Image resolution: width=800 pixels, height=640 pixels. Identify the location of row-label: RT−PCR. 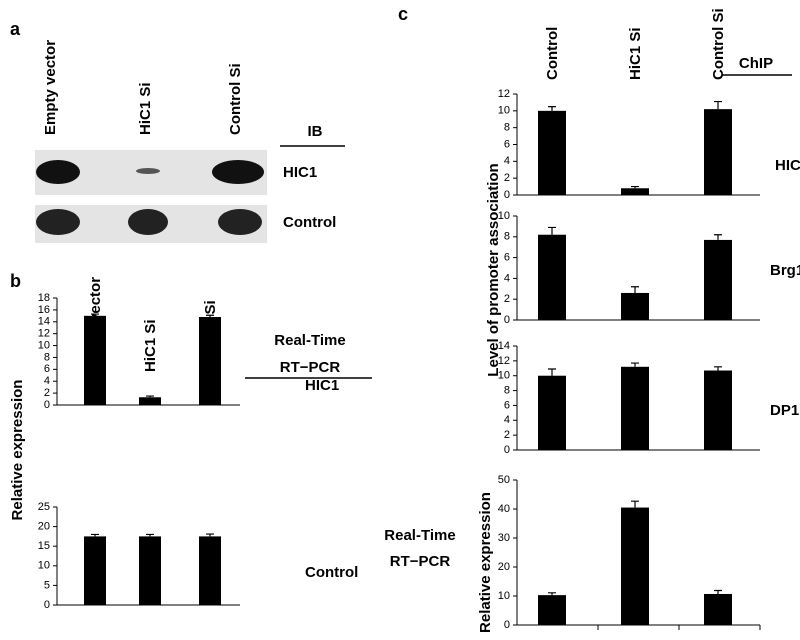
(420, 561).